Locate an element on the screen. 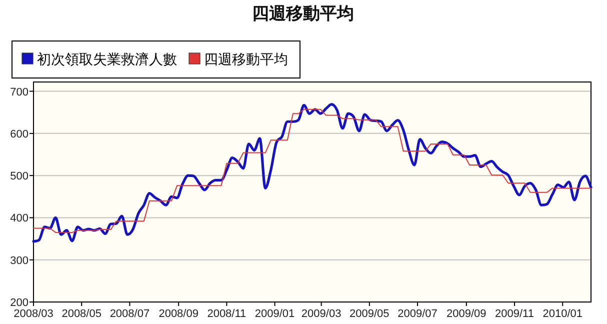 The width and height of the screenshot is (607, 324). y-tick-label: 600 is located at coordinates (19, 134).